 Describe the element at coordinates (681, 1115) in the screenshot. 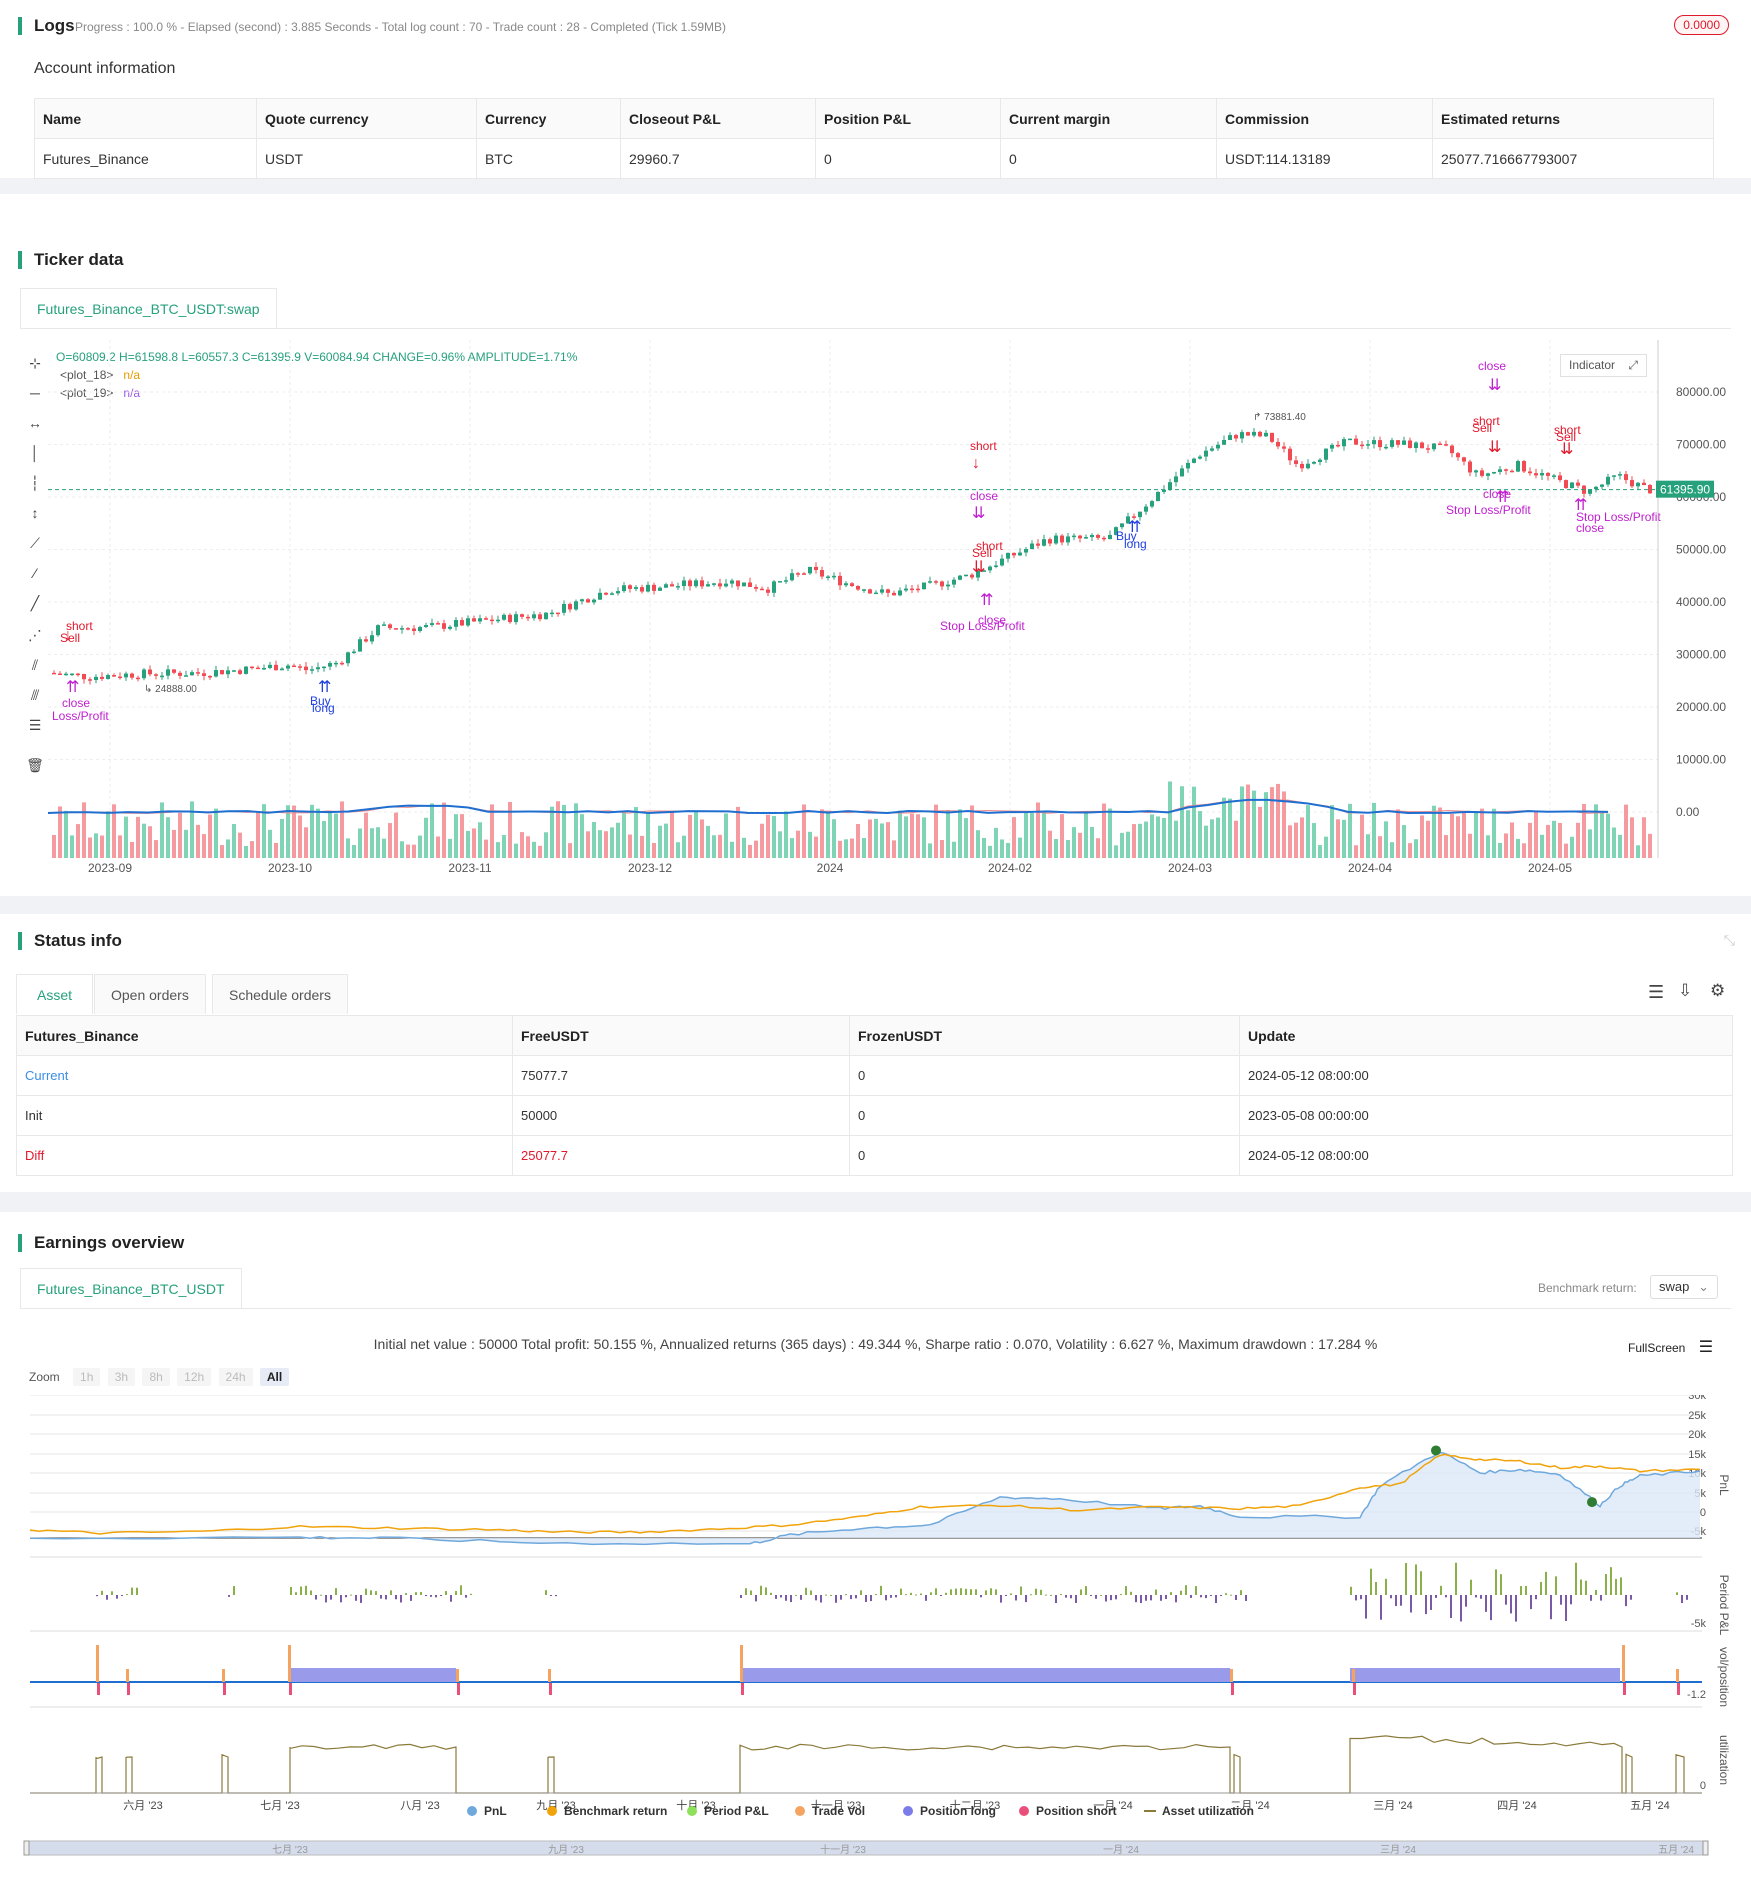

I see `cell: 50000` at that location.